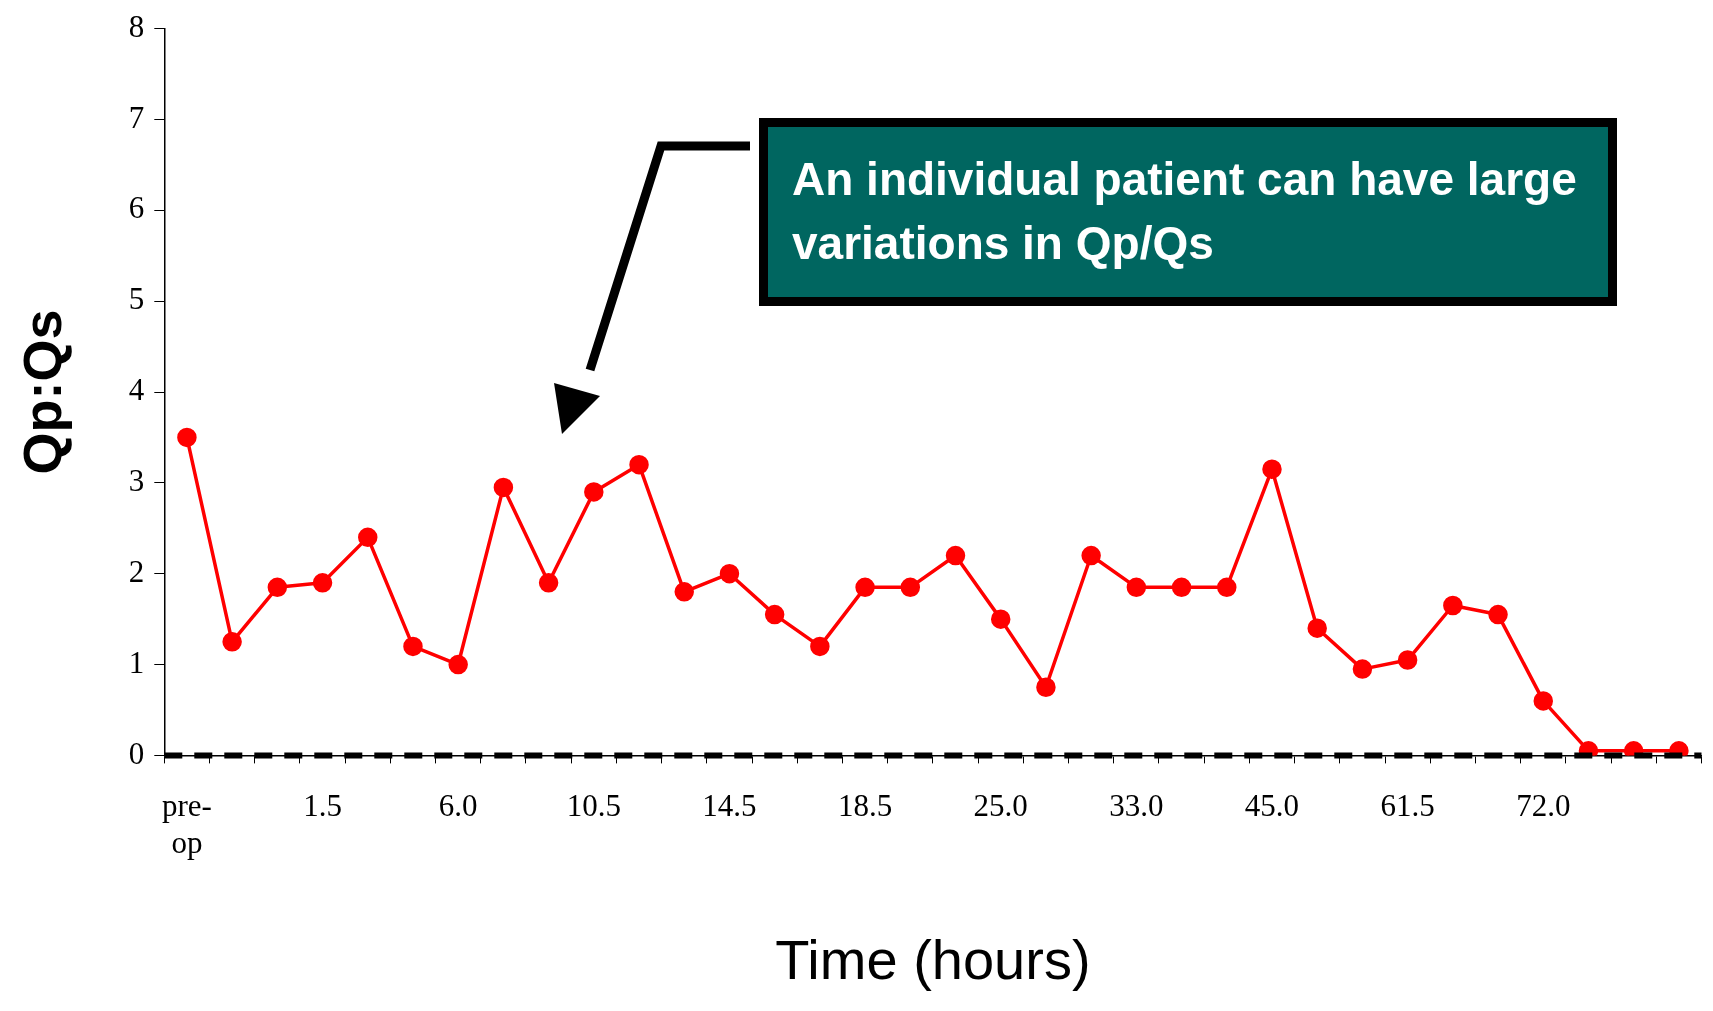  I want to click on x-tick-label: 45.0, so click(1272, 806).